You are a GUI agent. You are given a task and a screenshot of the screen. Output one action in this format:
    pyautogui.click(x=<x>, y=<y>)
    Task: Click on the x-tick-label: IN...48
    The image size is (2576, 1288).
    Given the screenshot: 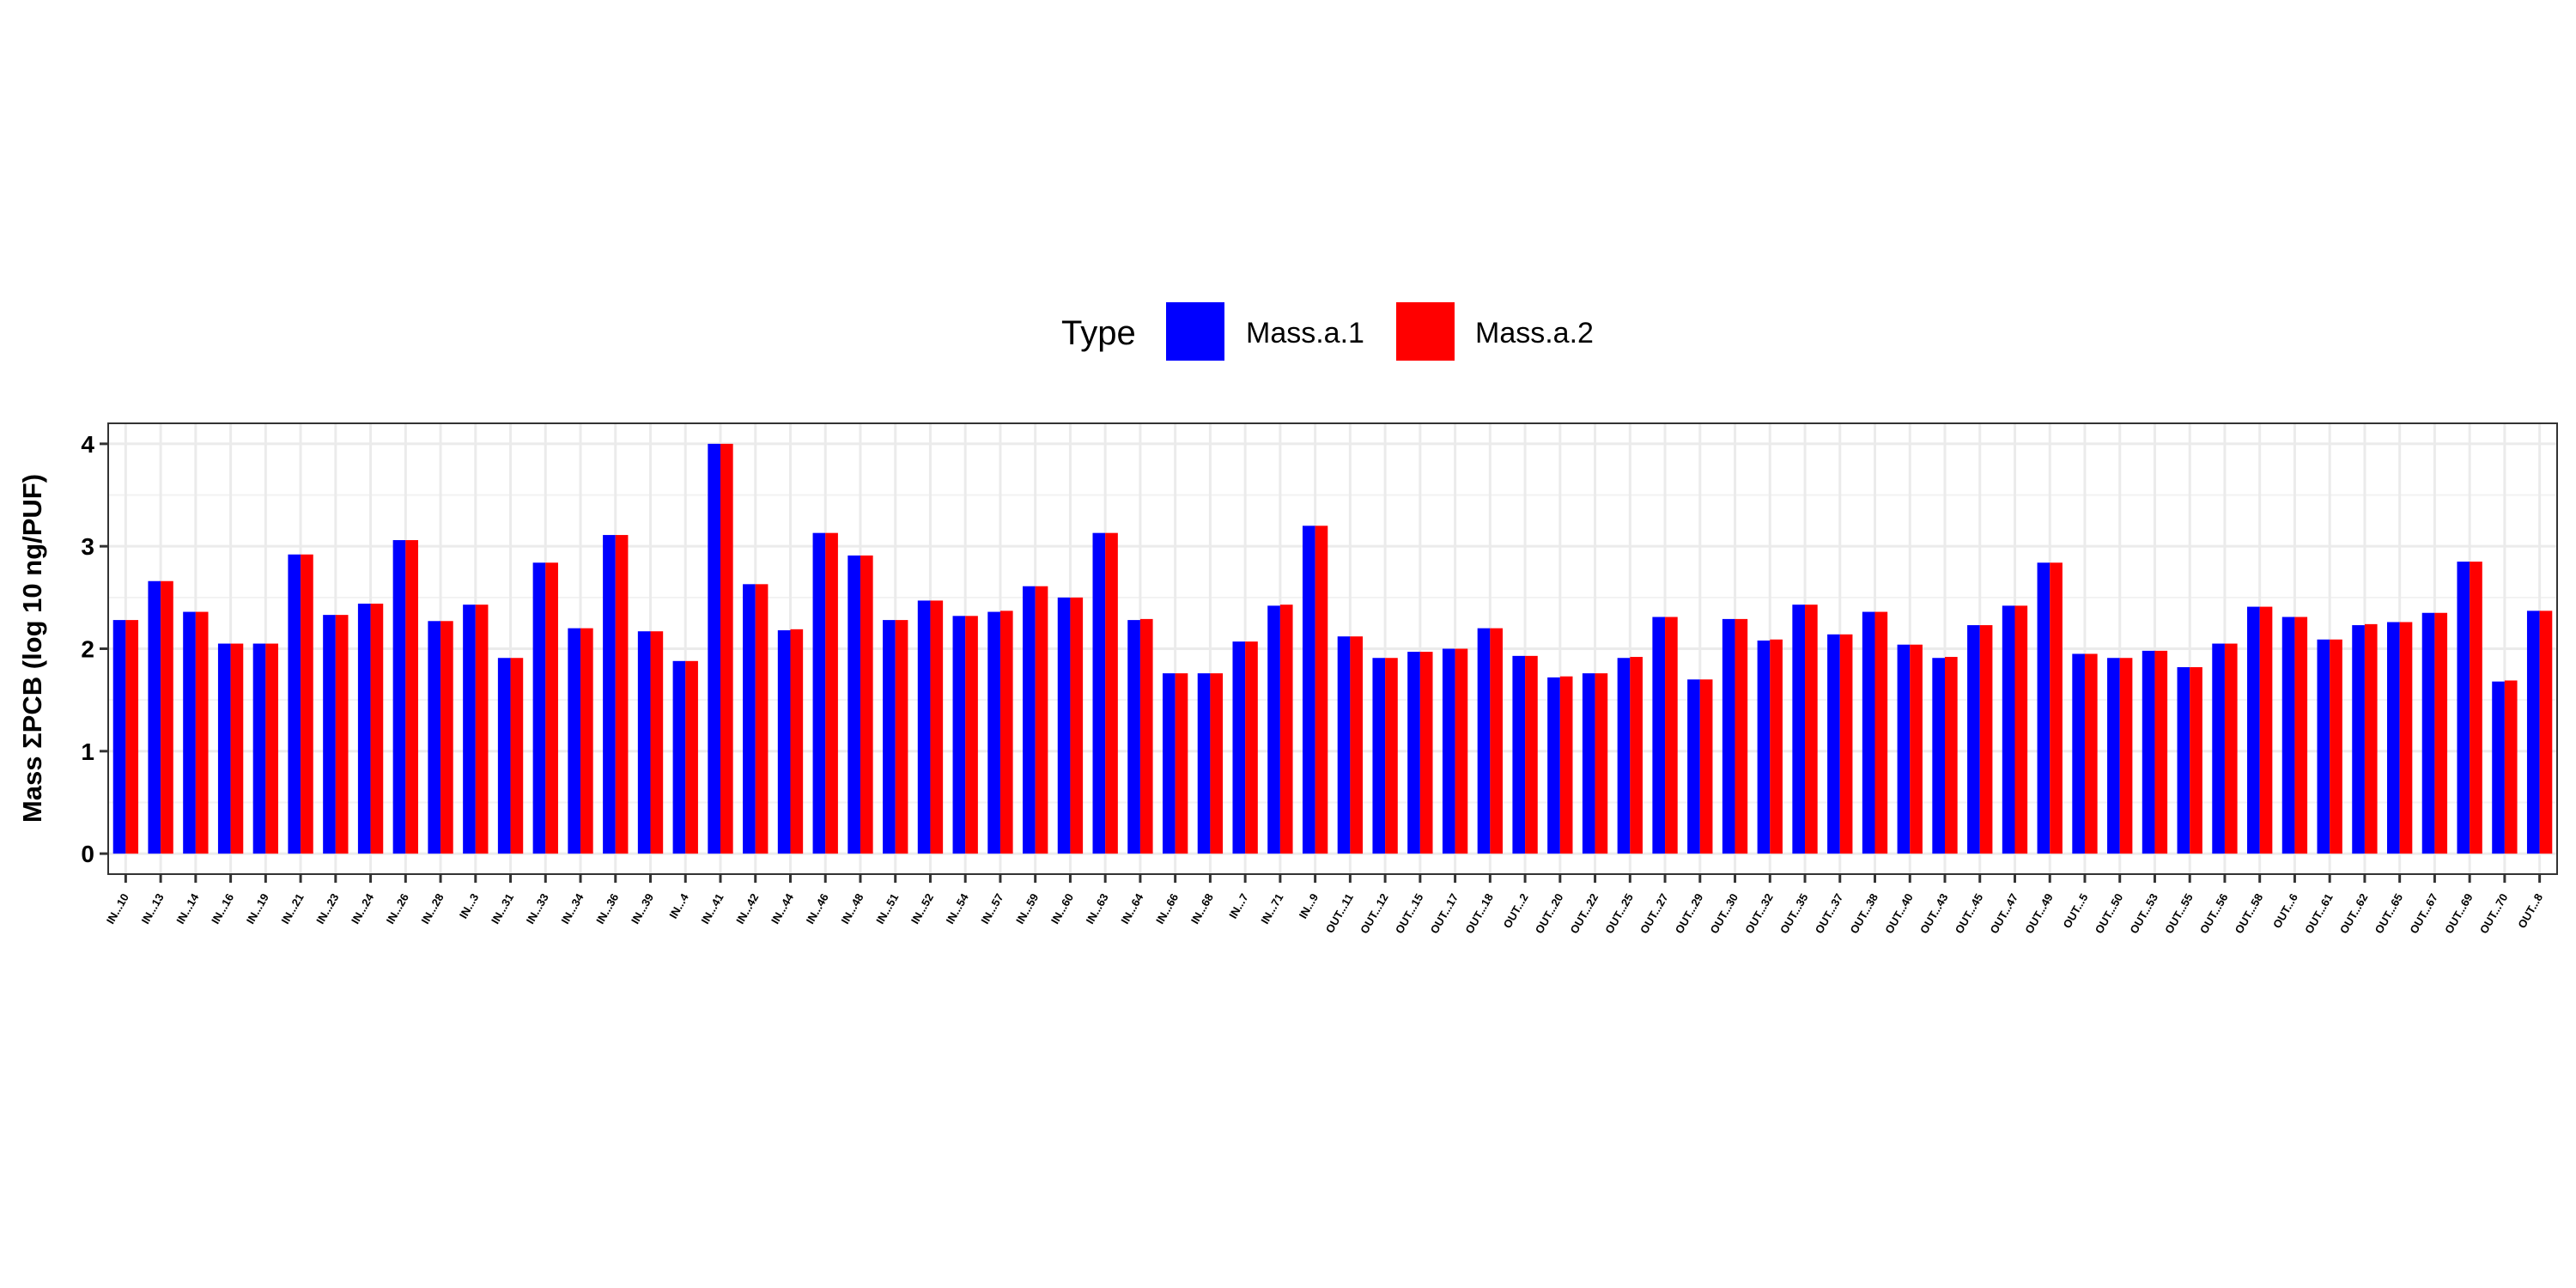 What is the action you would take?
    pyautogui.click(x=852, y=909)
    